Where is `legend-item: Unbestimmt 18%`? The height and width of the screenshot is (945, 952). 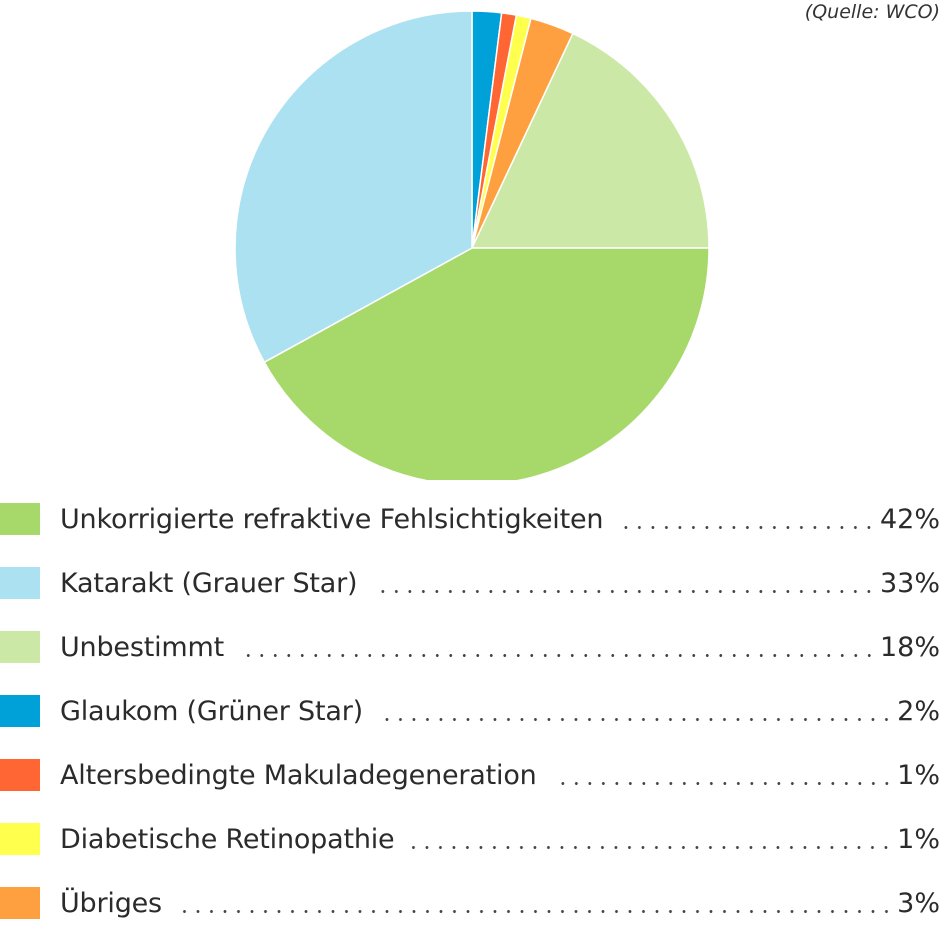 legend-item: Unbestimmt 18% is located at coordinates (470, 647).